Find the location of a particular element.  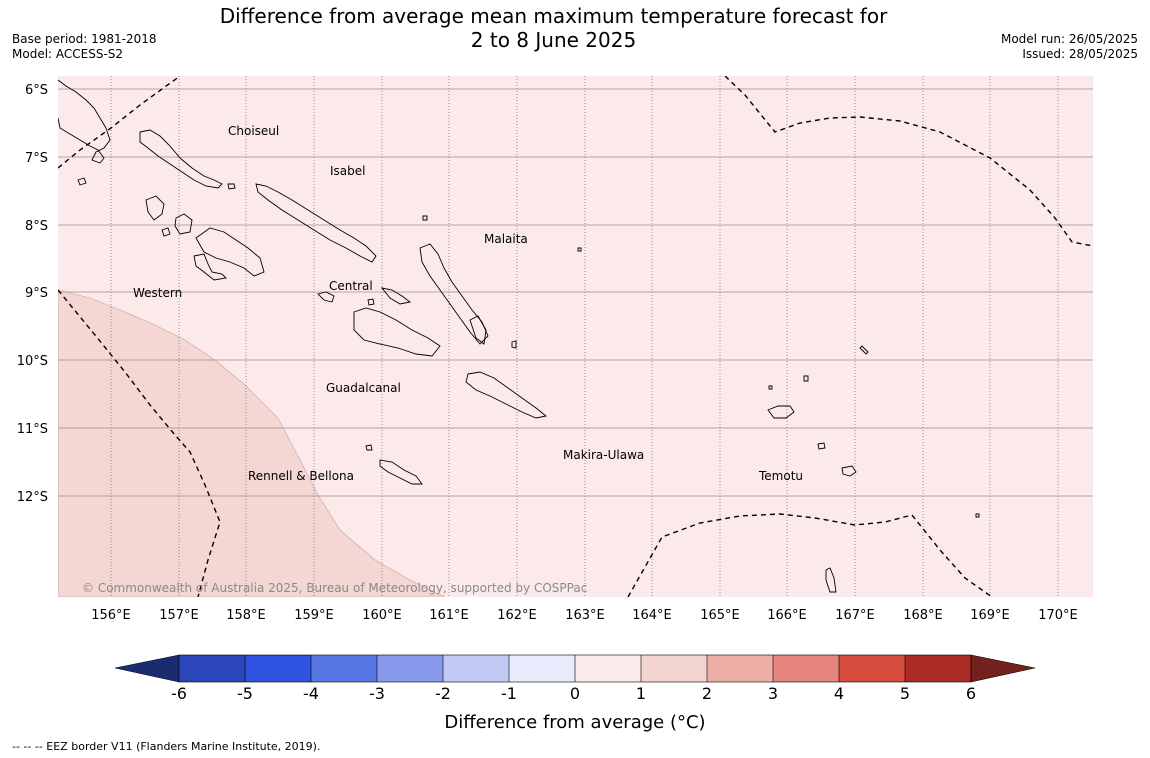

lon-label: 169°E is located at coordinates (990, 615).